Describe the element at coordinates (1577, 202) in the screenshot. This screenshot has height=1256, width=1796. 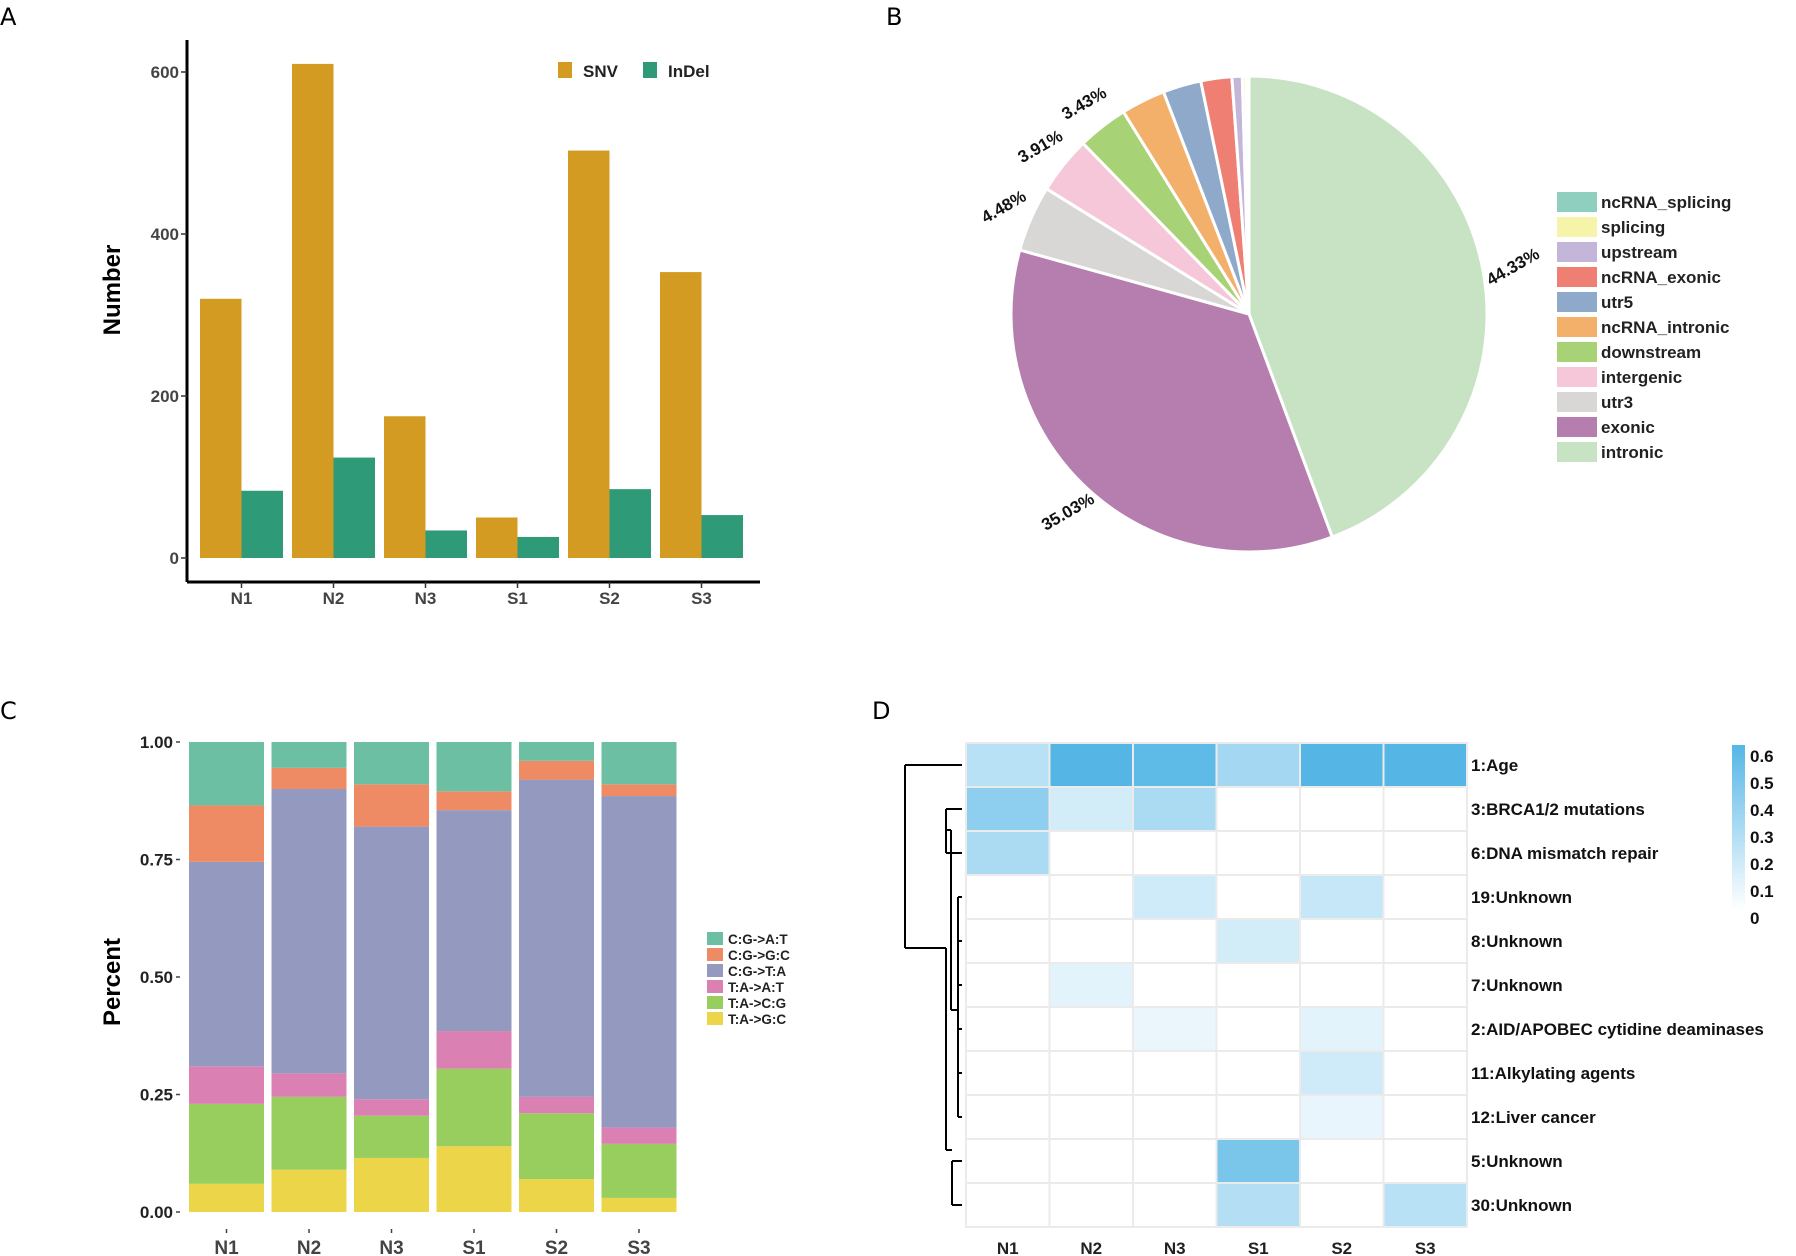
I see `legend-swatch-ncrna-splicing` at that location.